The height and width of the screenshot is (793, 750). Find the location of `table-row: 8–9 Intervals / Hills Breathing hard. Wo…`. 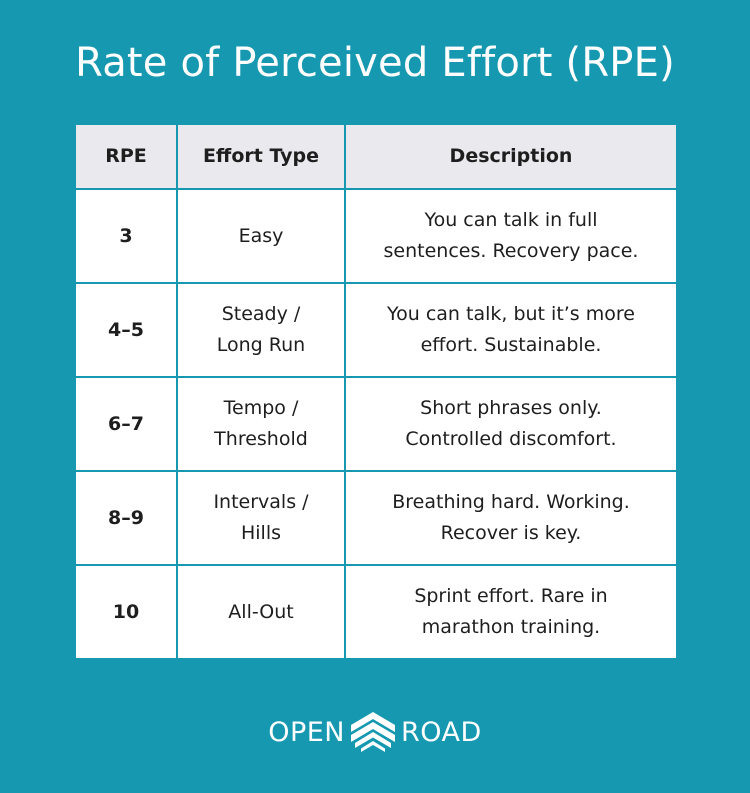

table-row: 8–9 Intervals / Hills Breathing hard. Wo… is located at coordinates (376, 518).